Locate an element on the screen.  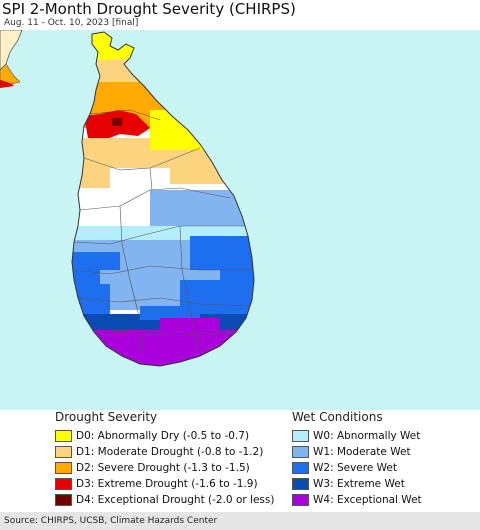
swatch-d1 is located at coordinates (63, 451).